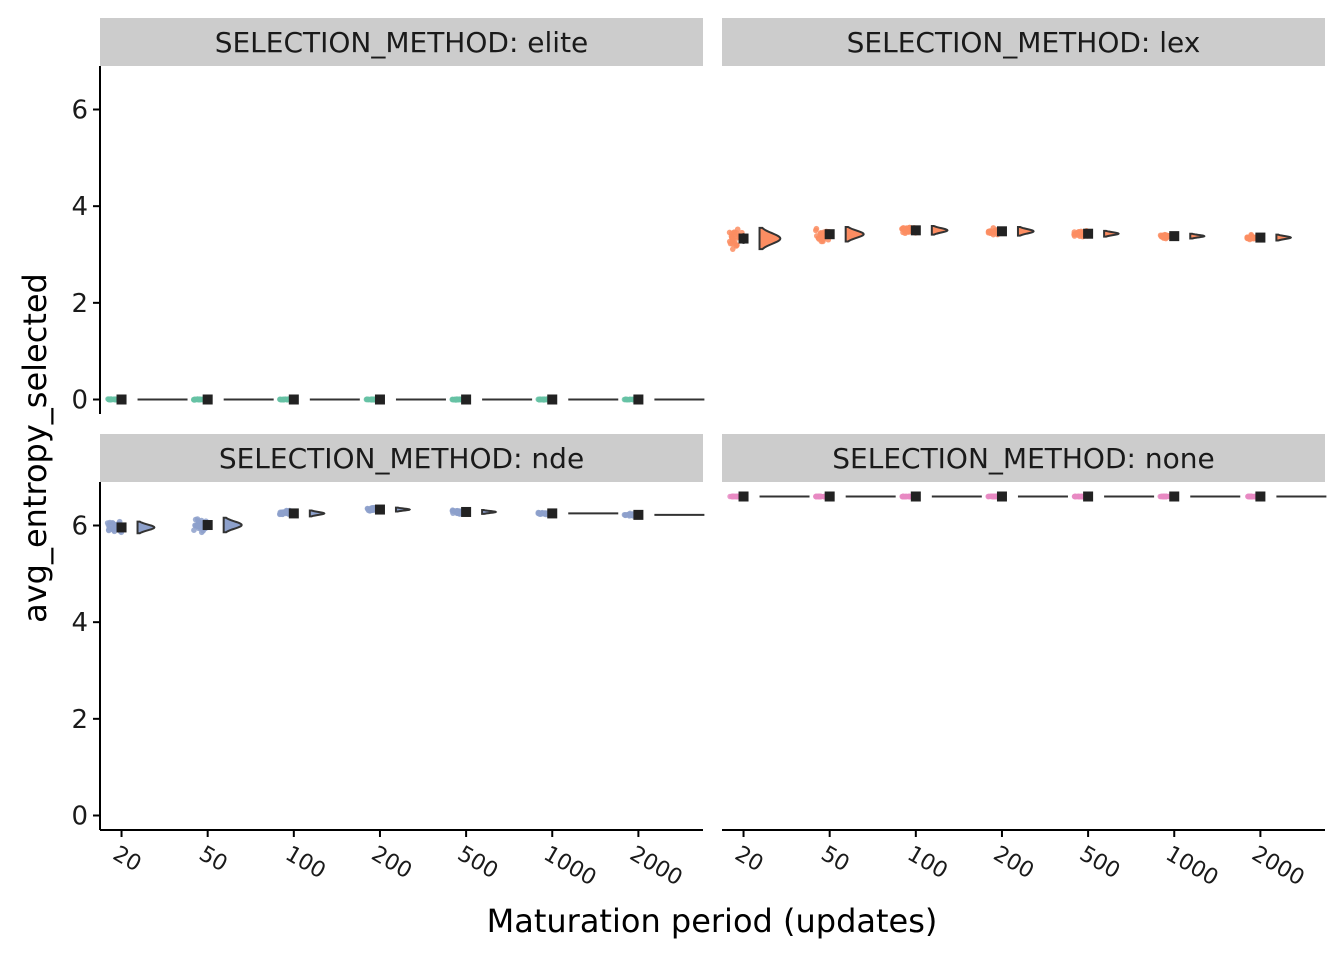 Image resolution: width=1344 pixels, height=960 pixels. Describe the element at coordinates (79, 304) in the screenshot. I see `y-tick-label: 2` at that location.